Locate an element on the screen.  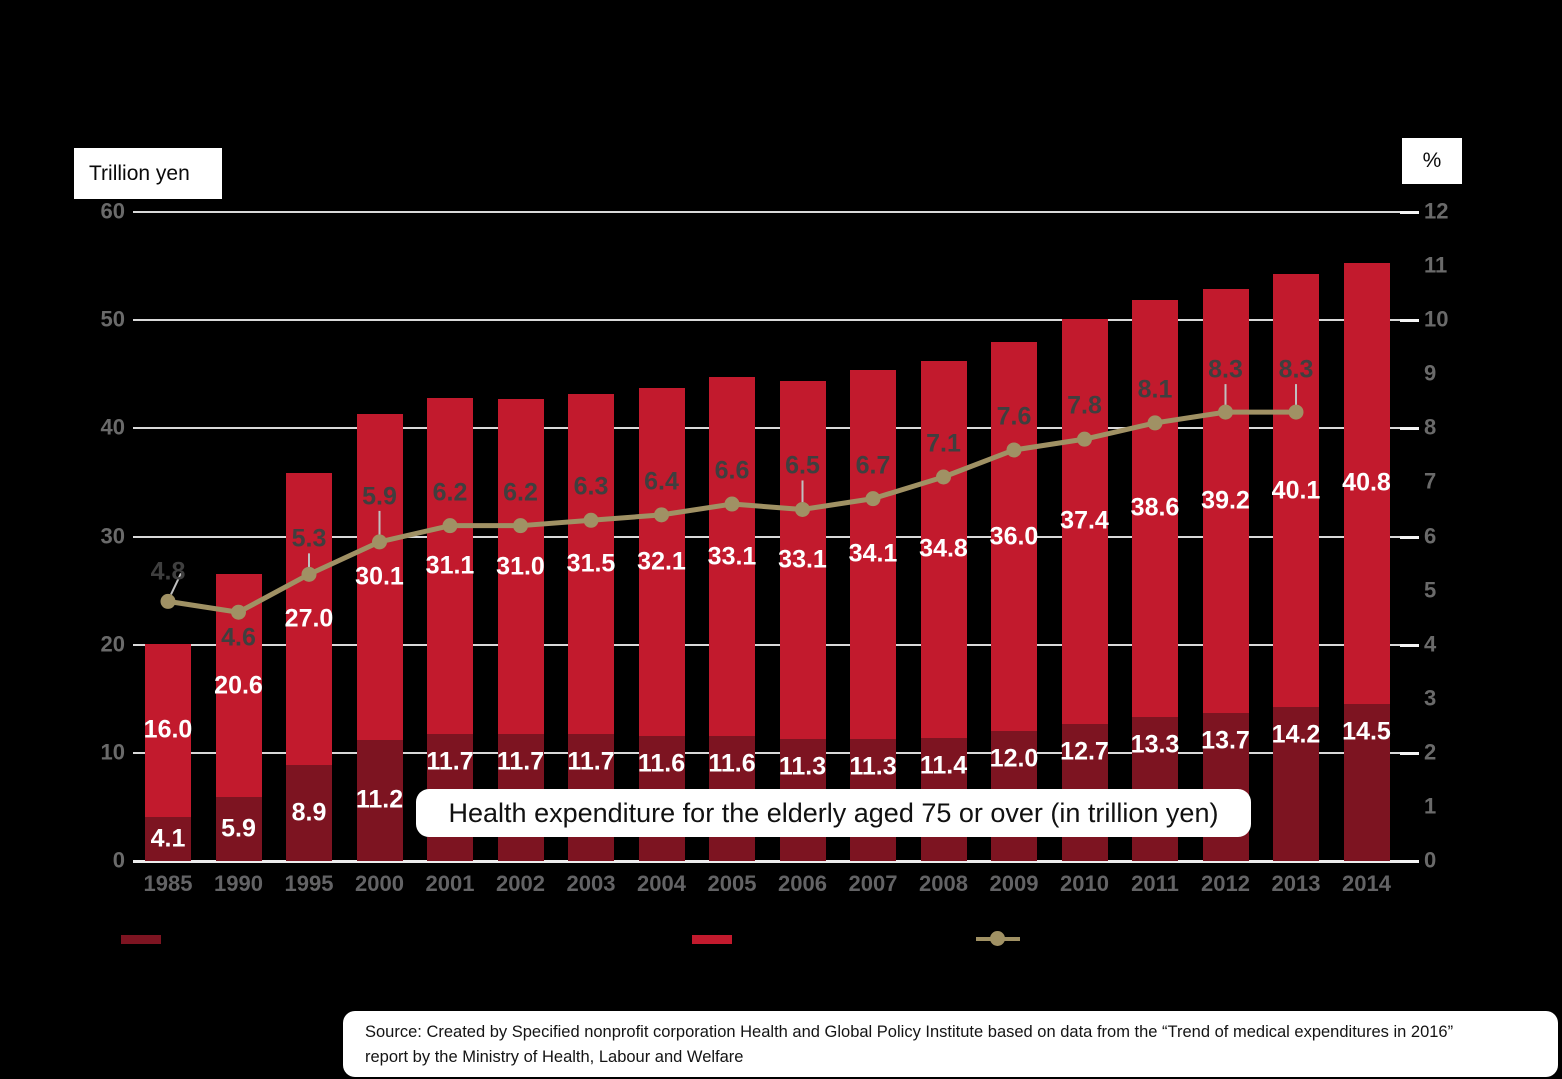
x-axis-label: 2011 is located at coordinates (1155, 883).